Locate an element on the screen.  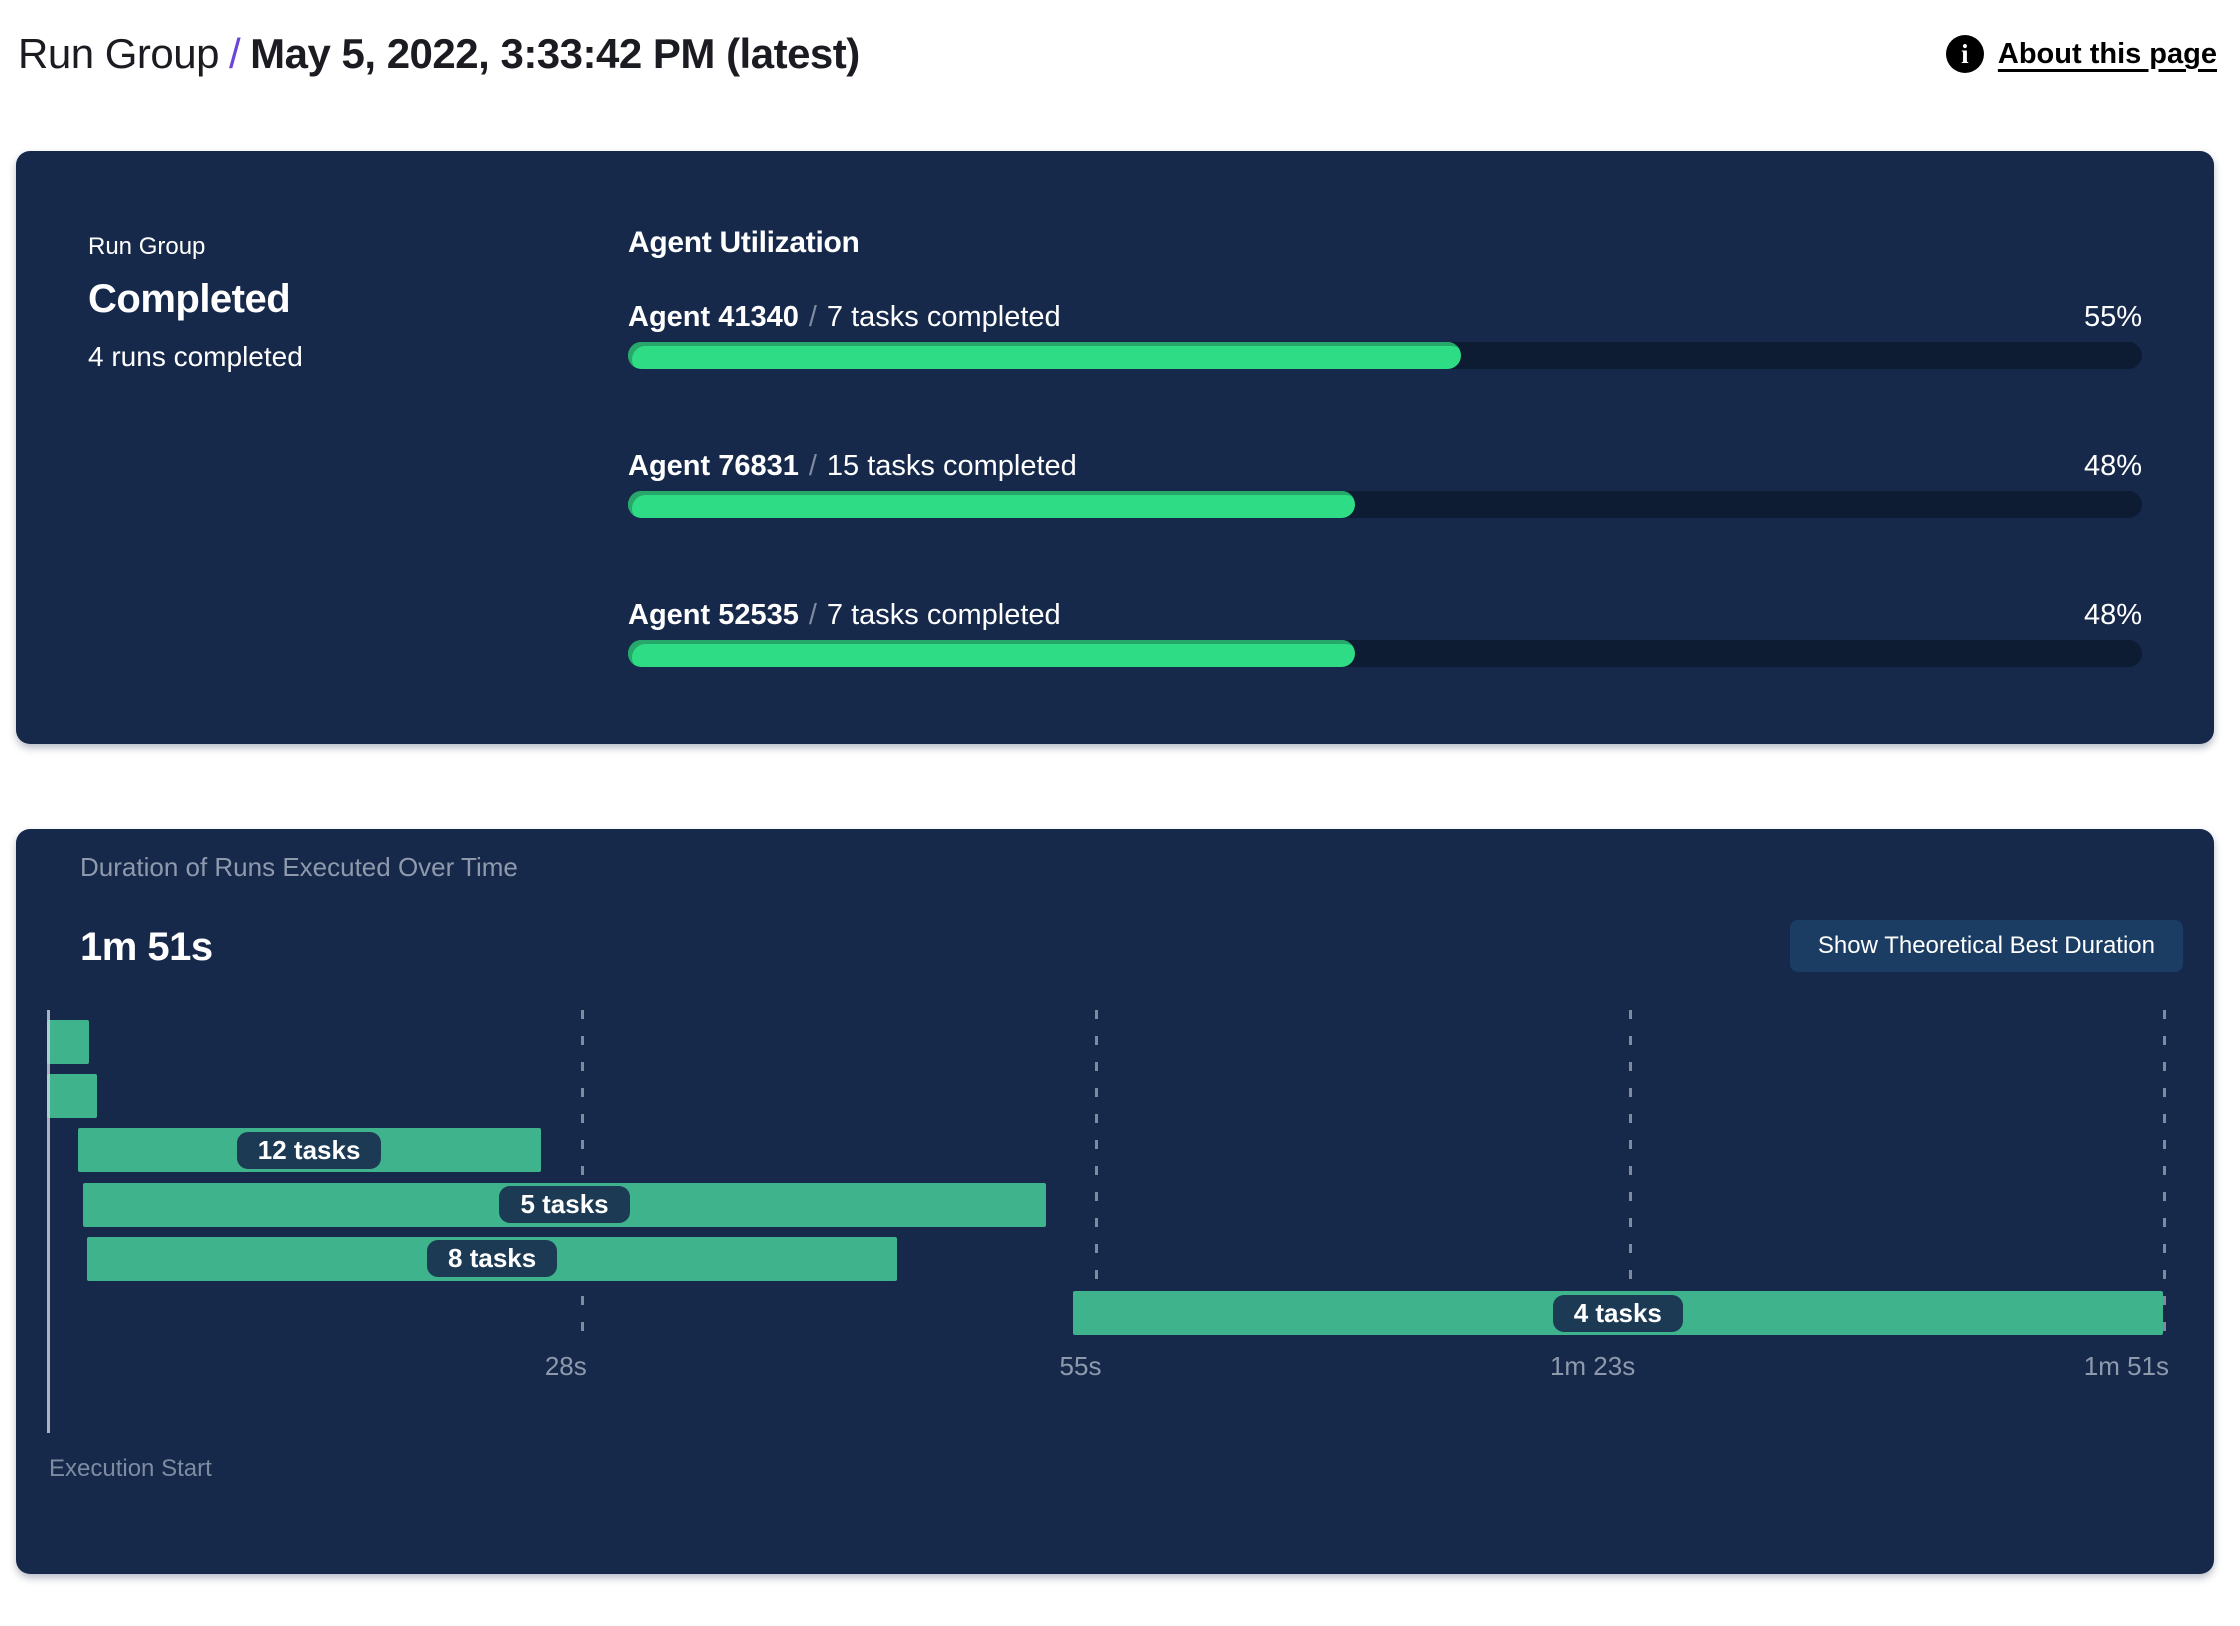
task-count-pill: 4 tasks is located at coordinates (1617, 1313).